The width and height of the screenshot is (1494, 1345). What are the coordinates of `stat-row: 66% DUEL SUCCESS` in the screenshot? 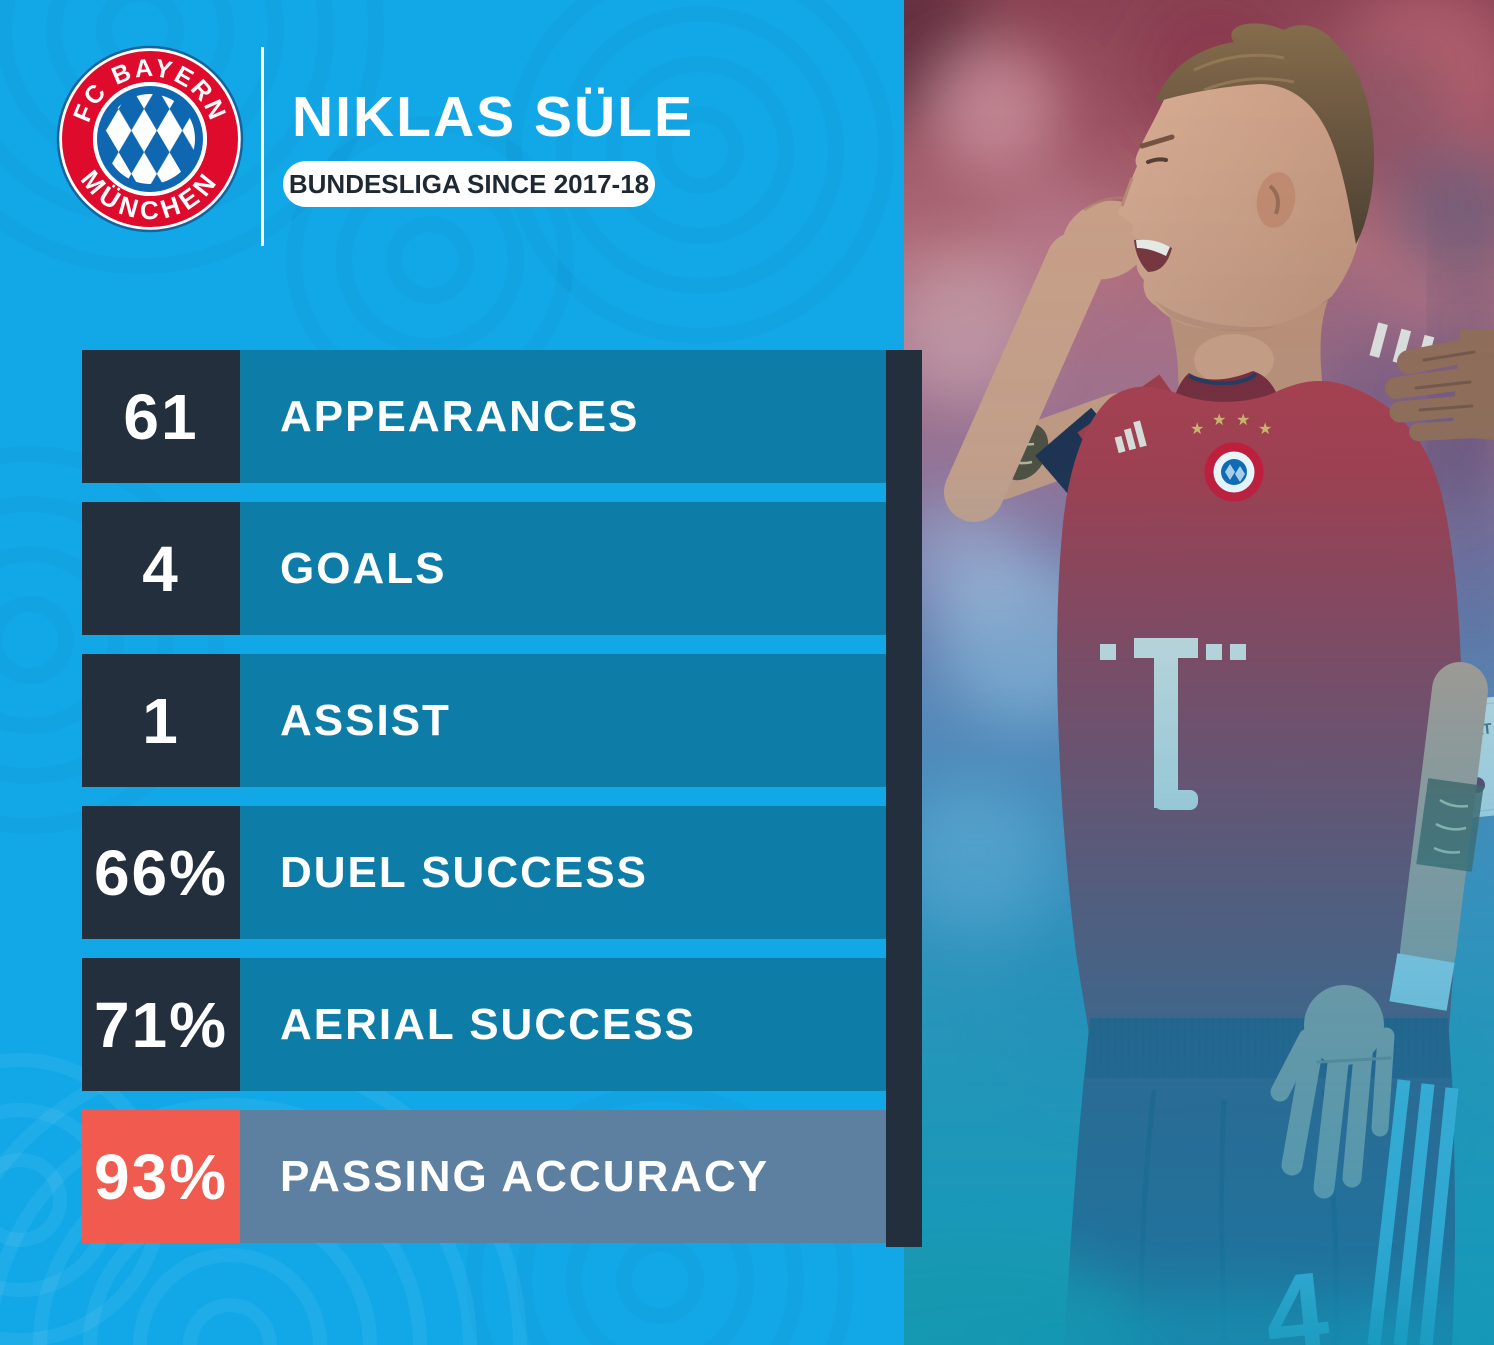 It's located at (484, 872).